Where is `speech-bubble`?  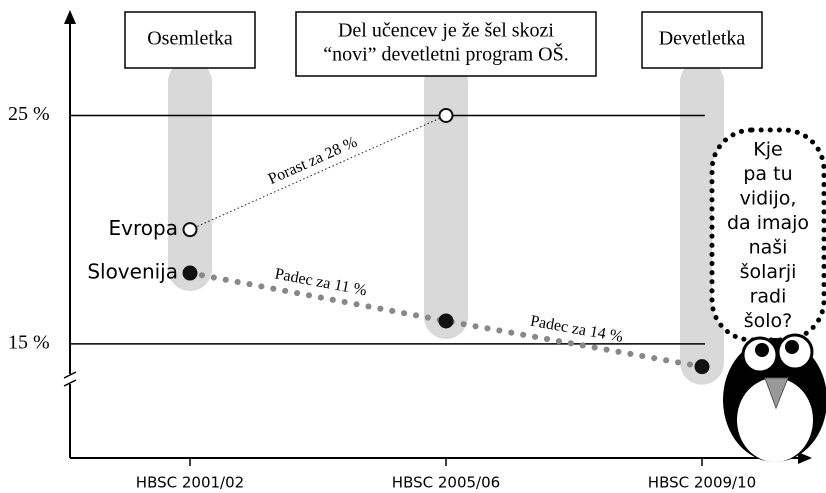
speech-bubble is located at coordinates (767, 235).